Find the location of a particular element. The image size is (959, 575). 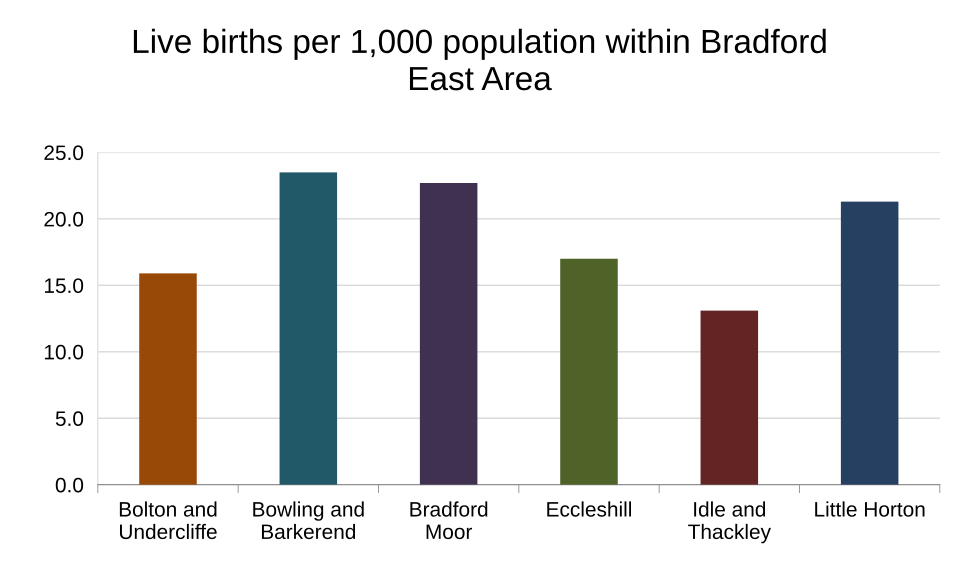

x-tick-label: Eccleshill is located at coordinates (589, 509).